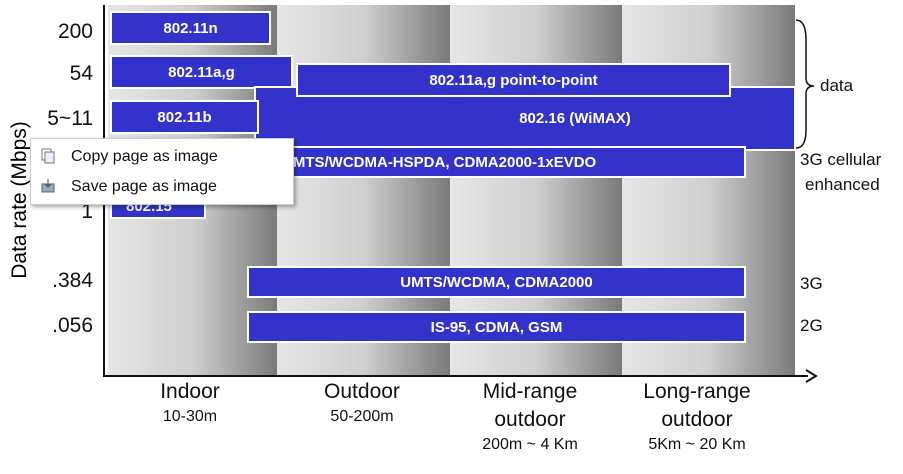  Describe the element at coordinates (72, 280) in the screenshot. I see `y-label: .384` at that location.